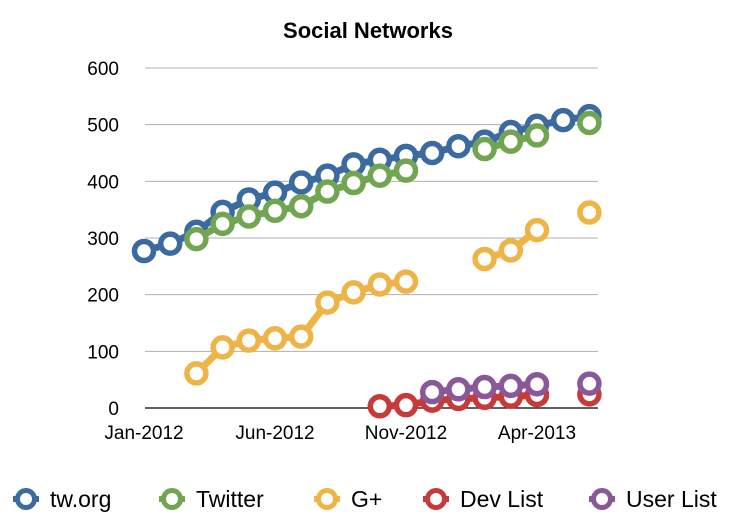  What do you see at coordinates (671, 499) in the screenshot?
I see `legend-label: User List` at bounding box center [671, 499].